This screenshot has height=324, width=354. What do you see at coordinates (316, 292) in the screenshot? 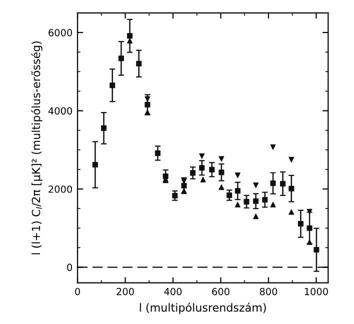
I see `x-tick-label: 1000` at bounding box center [316, 292].